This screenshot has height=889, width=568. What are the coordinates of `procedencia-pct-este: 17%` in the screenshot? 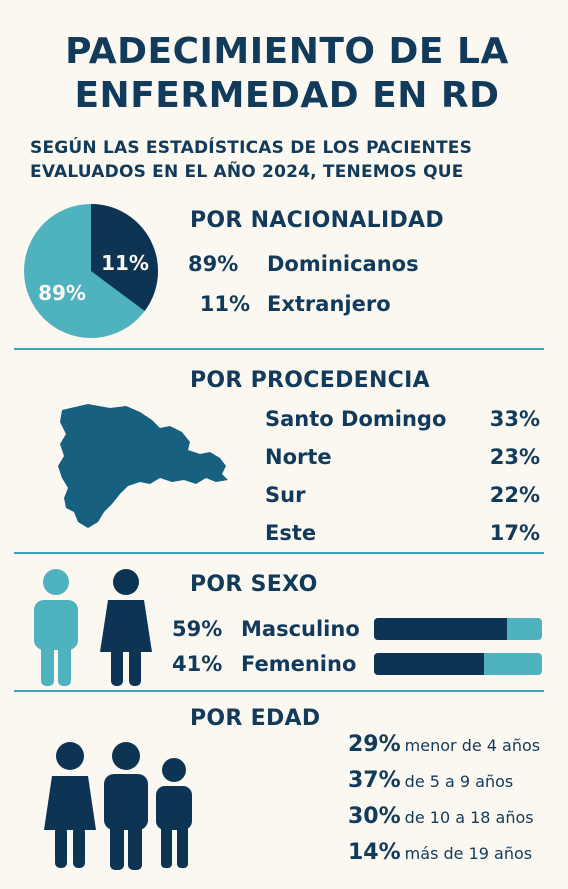 It's located at (514, 533).